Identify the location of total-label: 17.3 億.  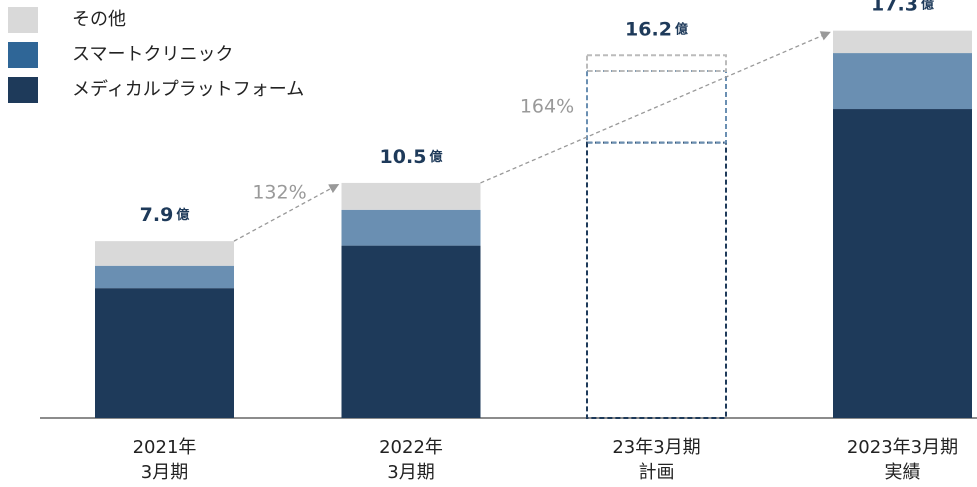
(902, 7).